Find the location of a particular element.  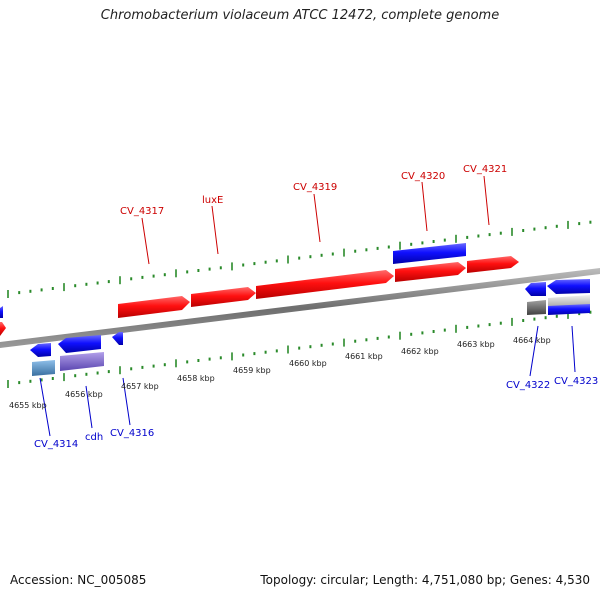

label-cdh: cdh is located at coordinates (94, 437).